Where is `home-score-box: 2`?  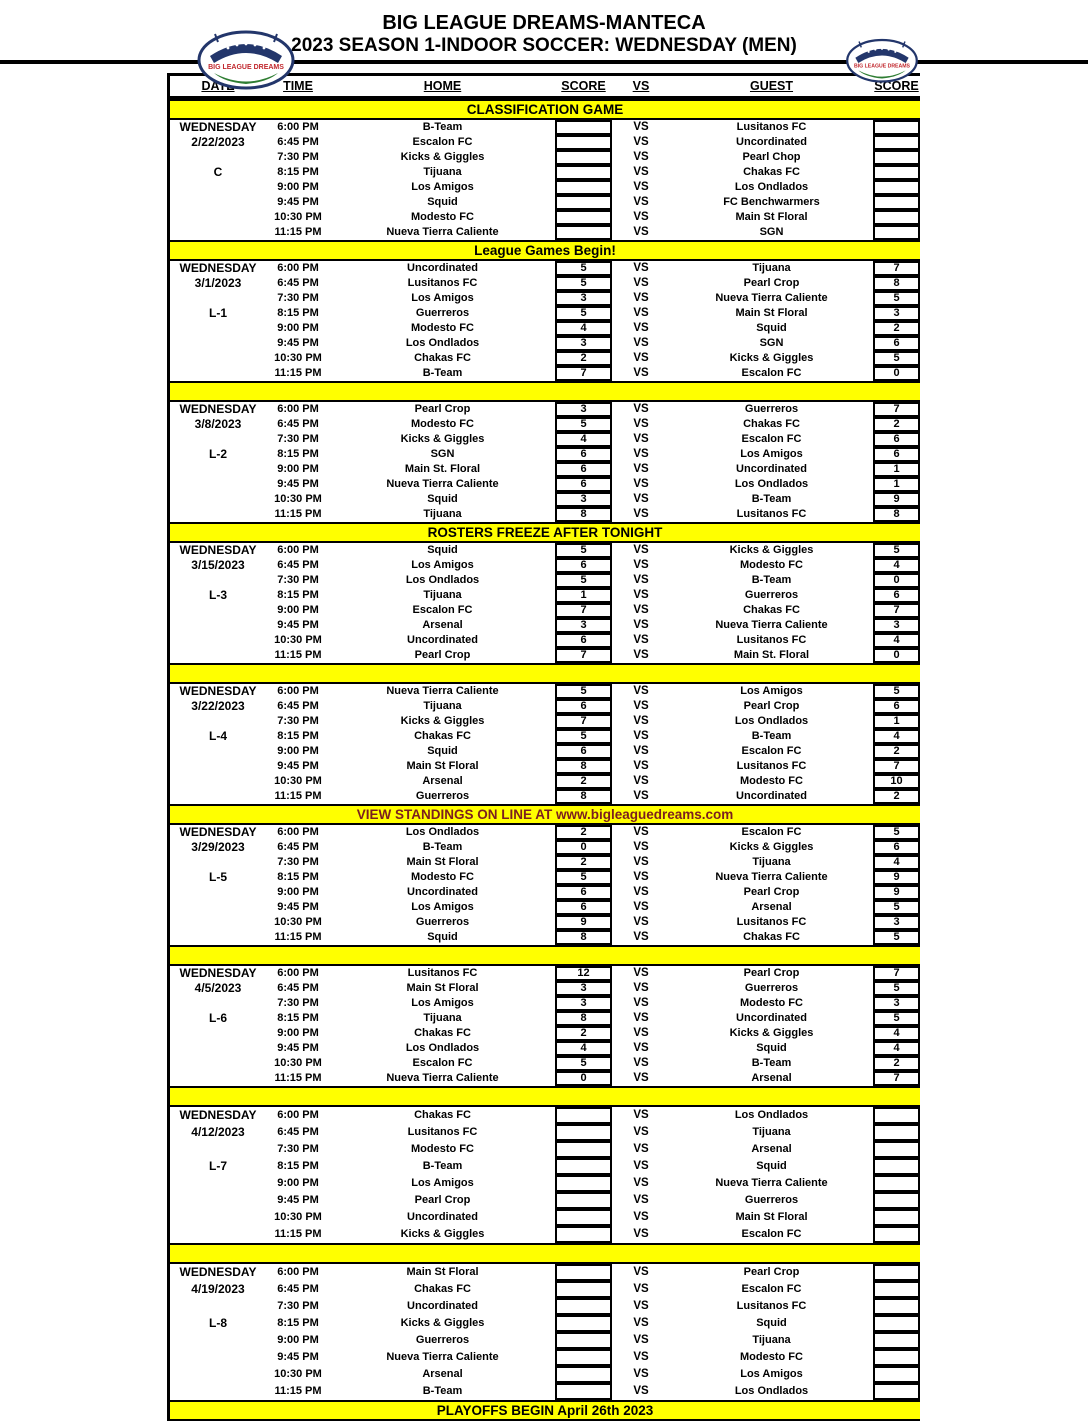
home-score-box: 2 is located at coordinates (583, 781).